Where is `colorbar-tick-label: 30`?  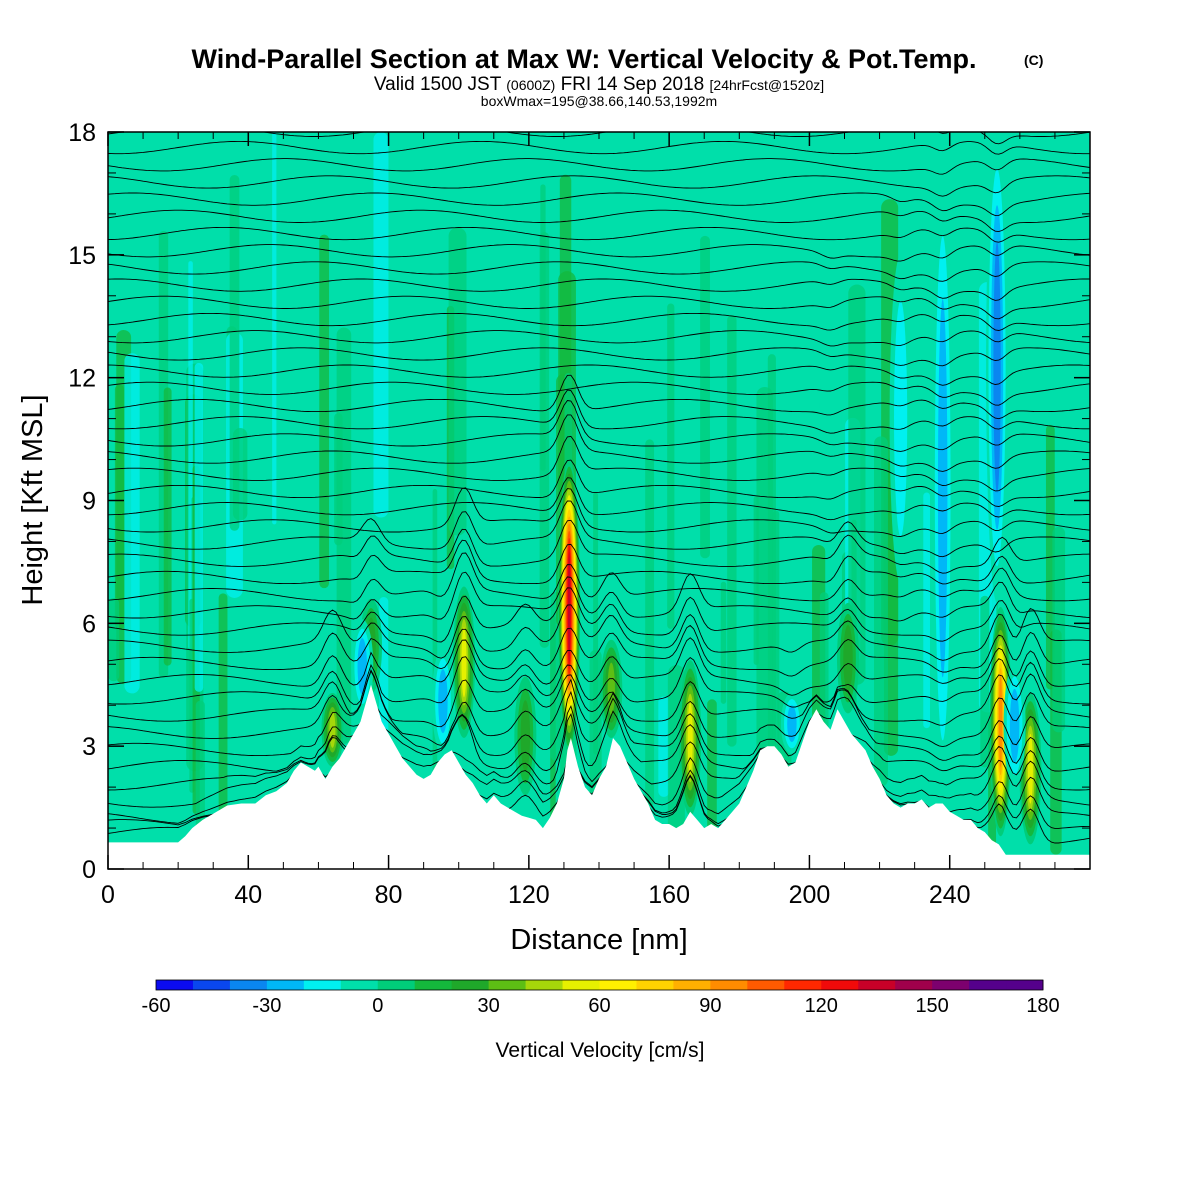
colorbar-tick-label: 30 is located at coordinates (489, 1006).